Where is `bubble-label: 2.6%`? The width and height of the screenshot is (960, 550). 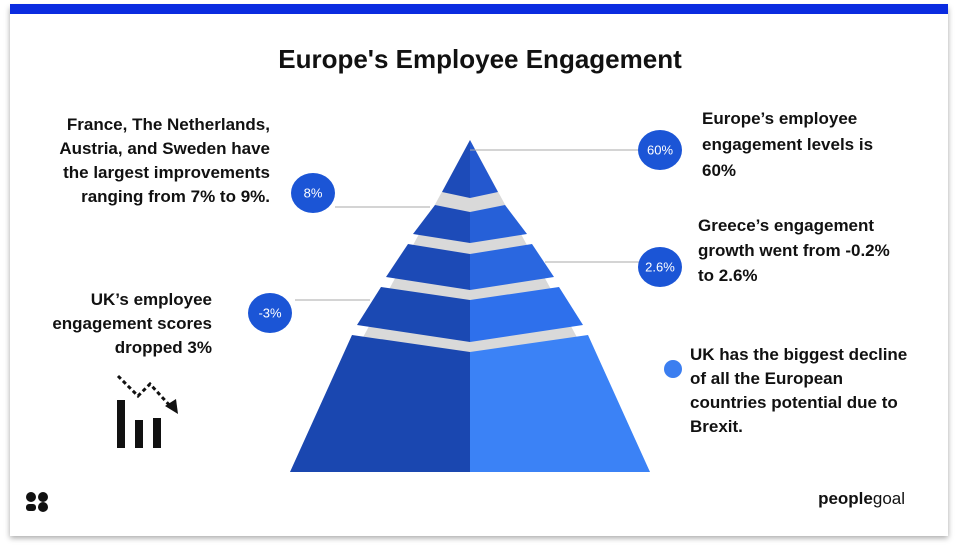
bubble-label: 2.6% is located at coordinates (660, 266).